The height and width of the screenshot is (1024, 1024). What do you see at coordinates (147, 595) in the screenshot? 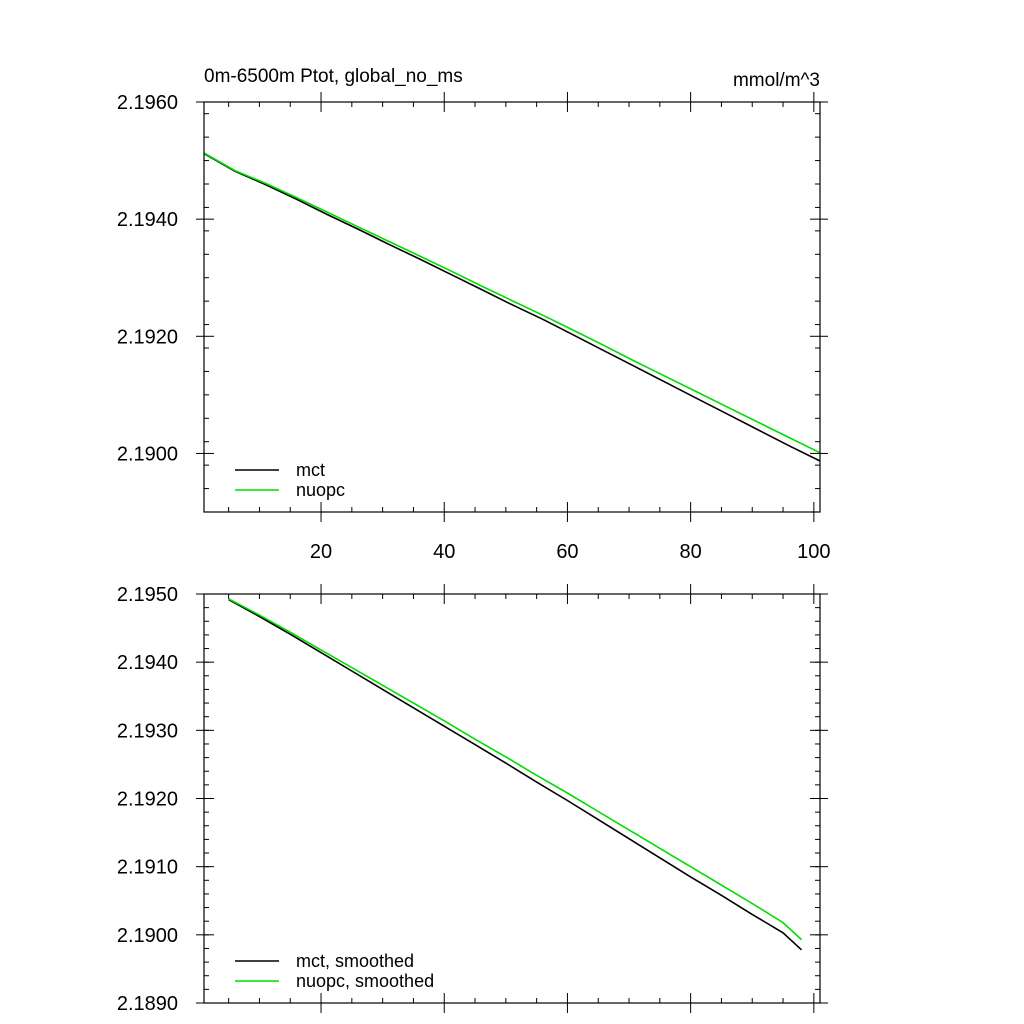
I see `y-tick-label: 2.1950` at bounding box center [147, 595].